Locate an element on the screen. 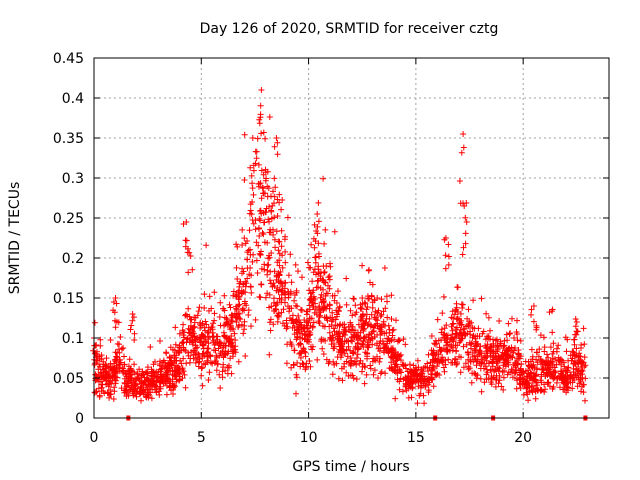 The height and width of the screenshot is (480, 640). y-tick-label: 0.3 is located at coordinates (73, 179).